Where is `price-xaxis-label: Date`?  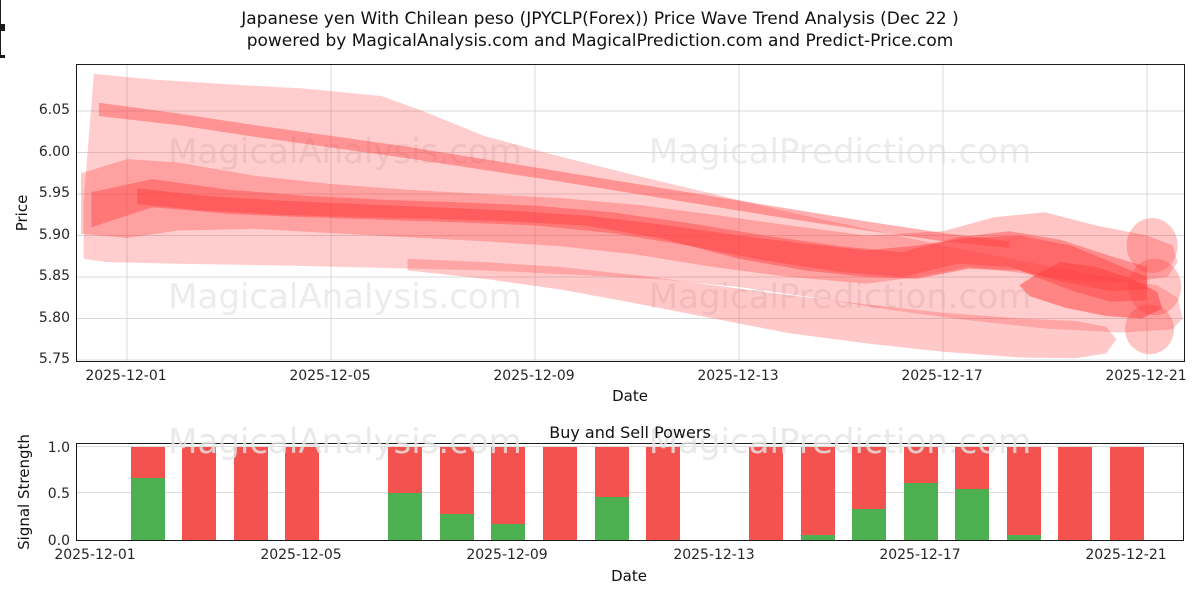
price-xaxis-label: Date is located at coordinates (630, 396).